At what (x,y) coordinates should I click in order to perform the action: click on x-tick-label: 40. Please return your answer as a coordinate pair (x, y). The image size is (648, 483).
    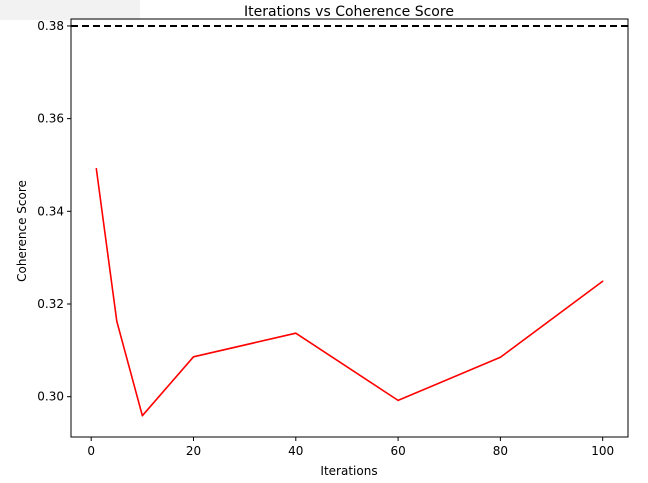
    Looking at the image, I should click on (295, 451).